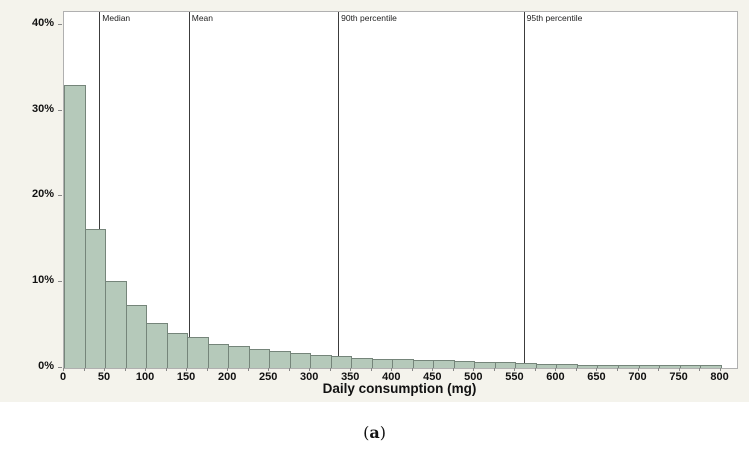  Describe the element at coordinates (63, 377) in the screenshot. I see `x-tick-label: 0` at that location.